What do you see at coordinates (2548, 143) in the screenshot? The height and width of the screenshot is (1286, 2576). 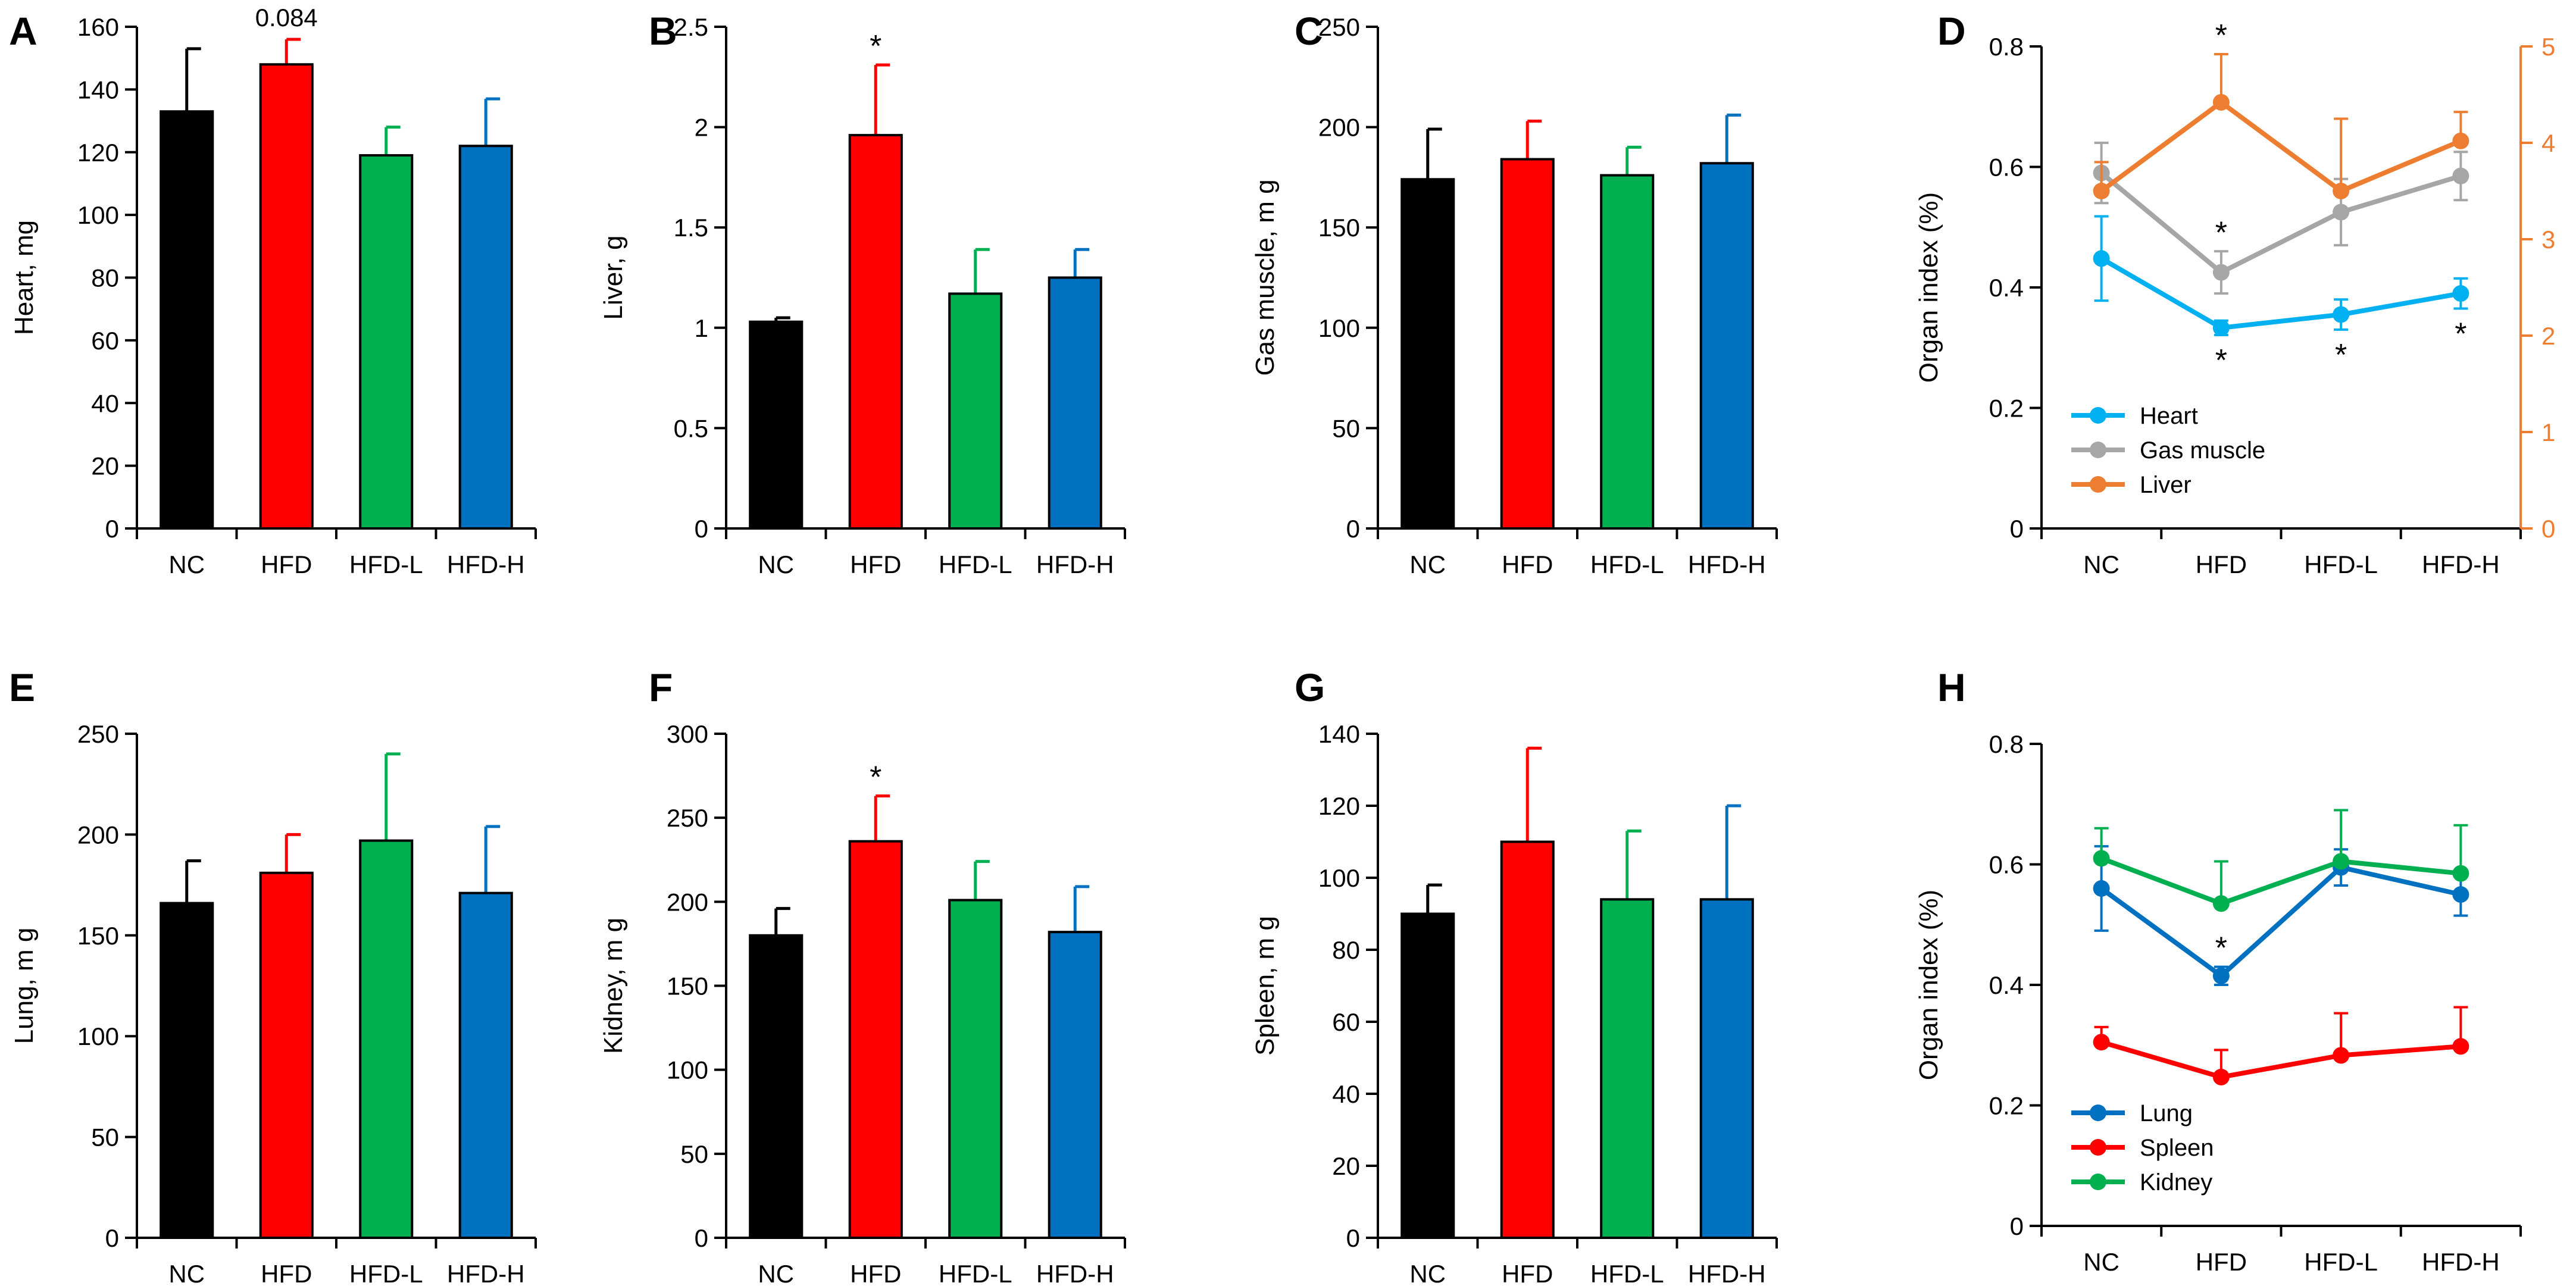 I see `y2-tick-label: 4` at bounding box center [2548, 143].